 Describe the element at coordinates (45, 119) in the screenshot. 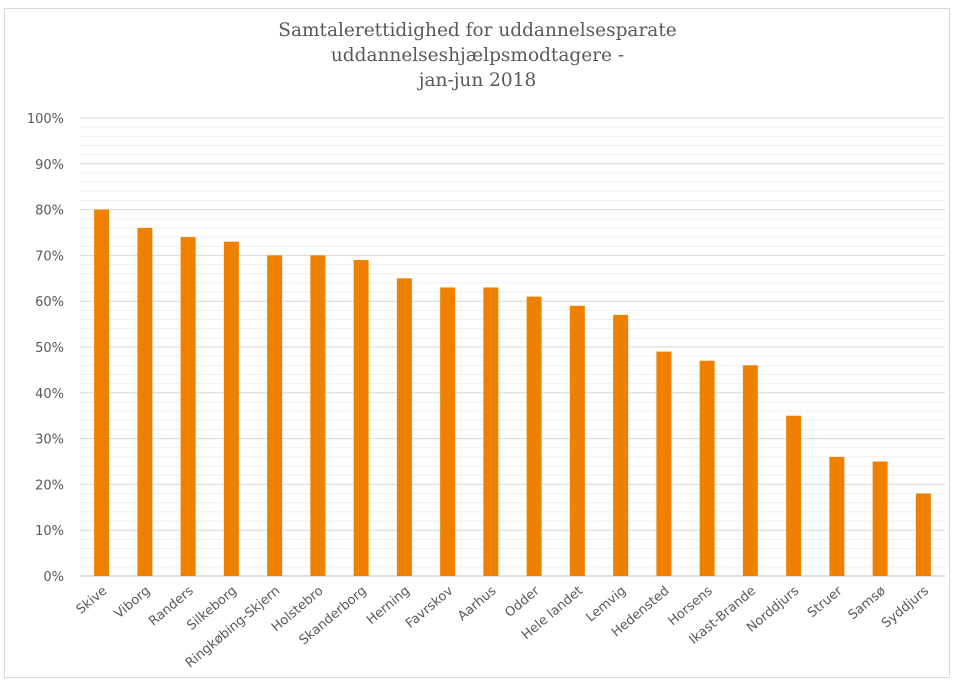

I see `y-tick-label: 100%` at that location.